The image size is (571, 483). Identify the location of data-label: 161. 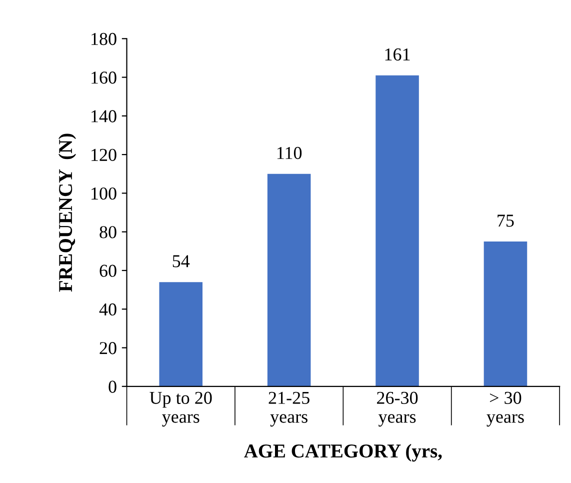
(397, 54).